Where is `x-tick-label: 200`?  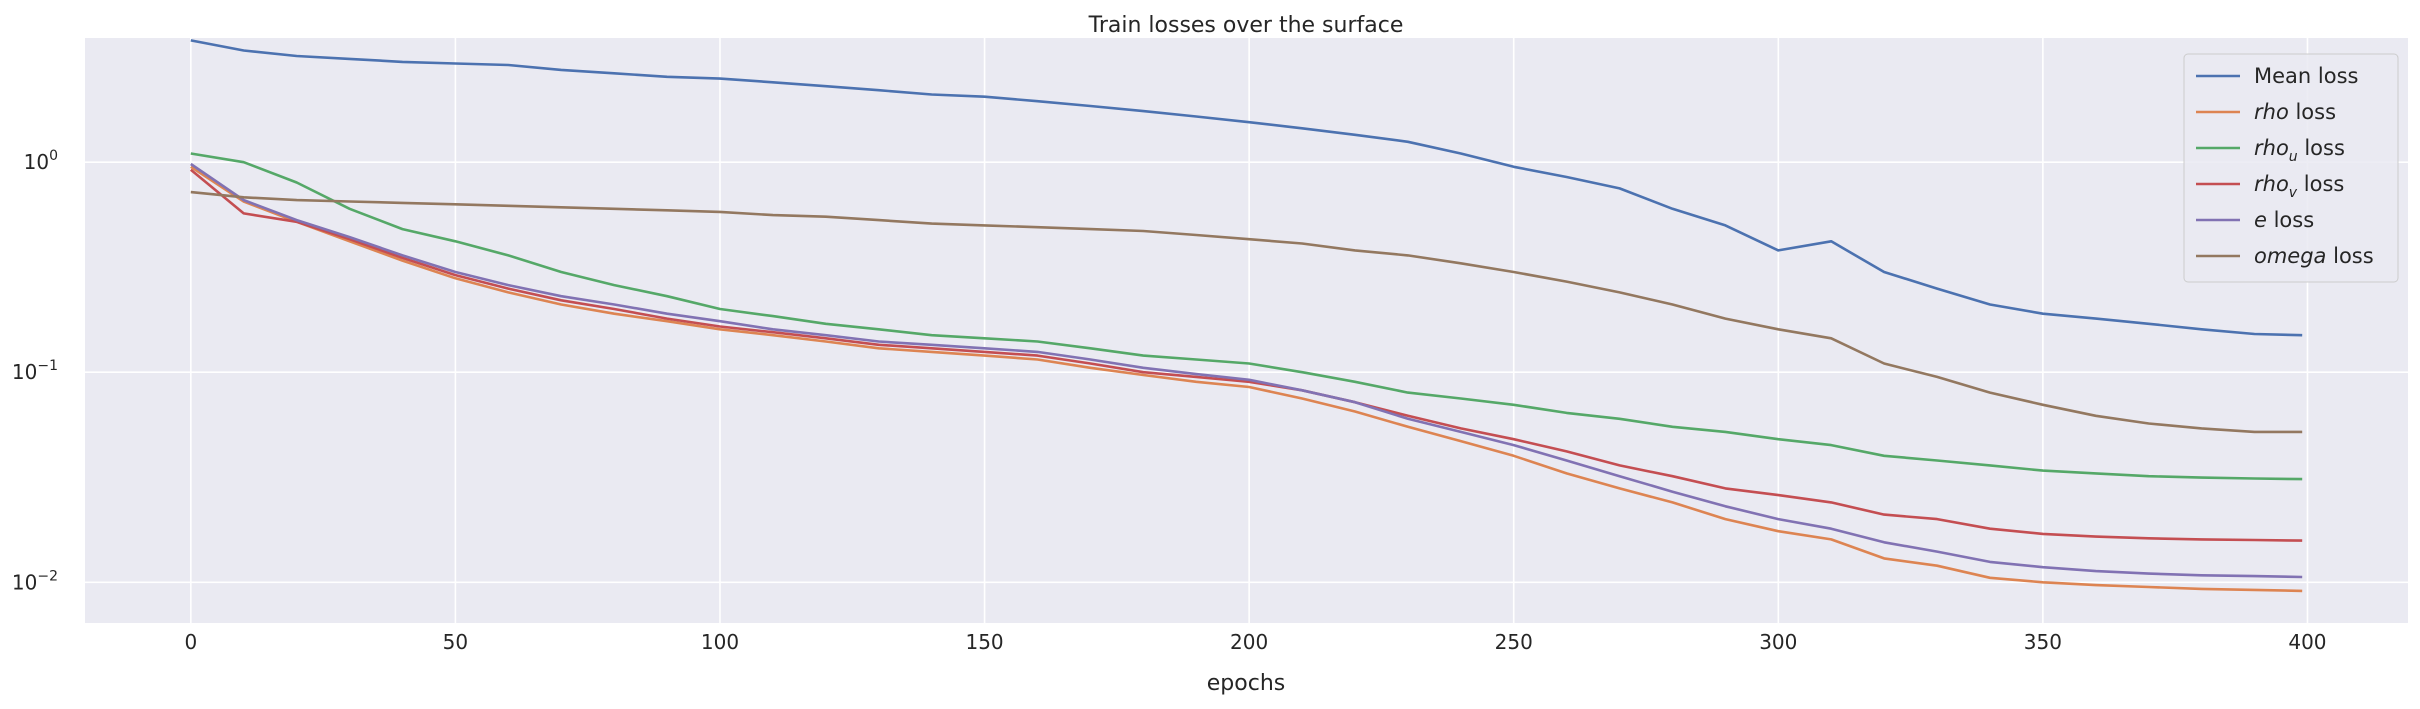
x-tick-label: 200 is located at coordinates (1249, 642).